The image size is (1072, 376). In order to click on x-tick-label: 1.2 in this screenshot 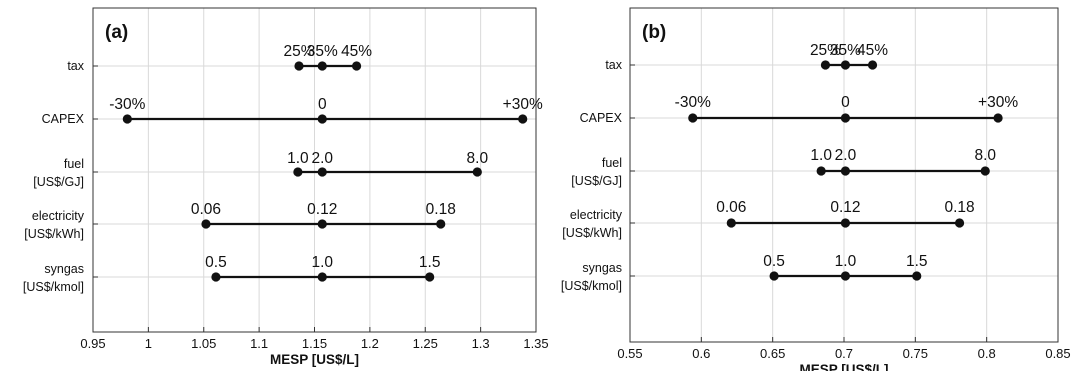, I will do `click(370, 343)`.